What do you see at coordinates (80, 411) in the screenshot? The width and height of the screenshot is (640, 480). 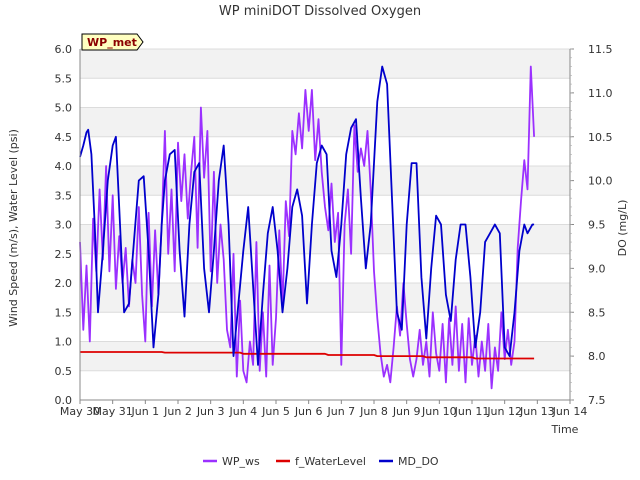 I see `x-tick-label: May 30` at bounding box center [80, 411].